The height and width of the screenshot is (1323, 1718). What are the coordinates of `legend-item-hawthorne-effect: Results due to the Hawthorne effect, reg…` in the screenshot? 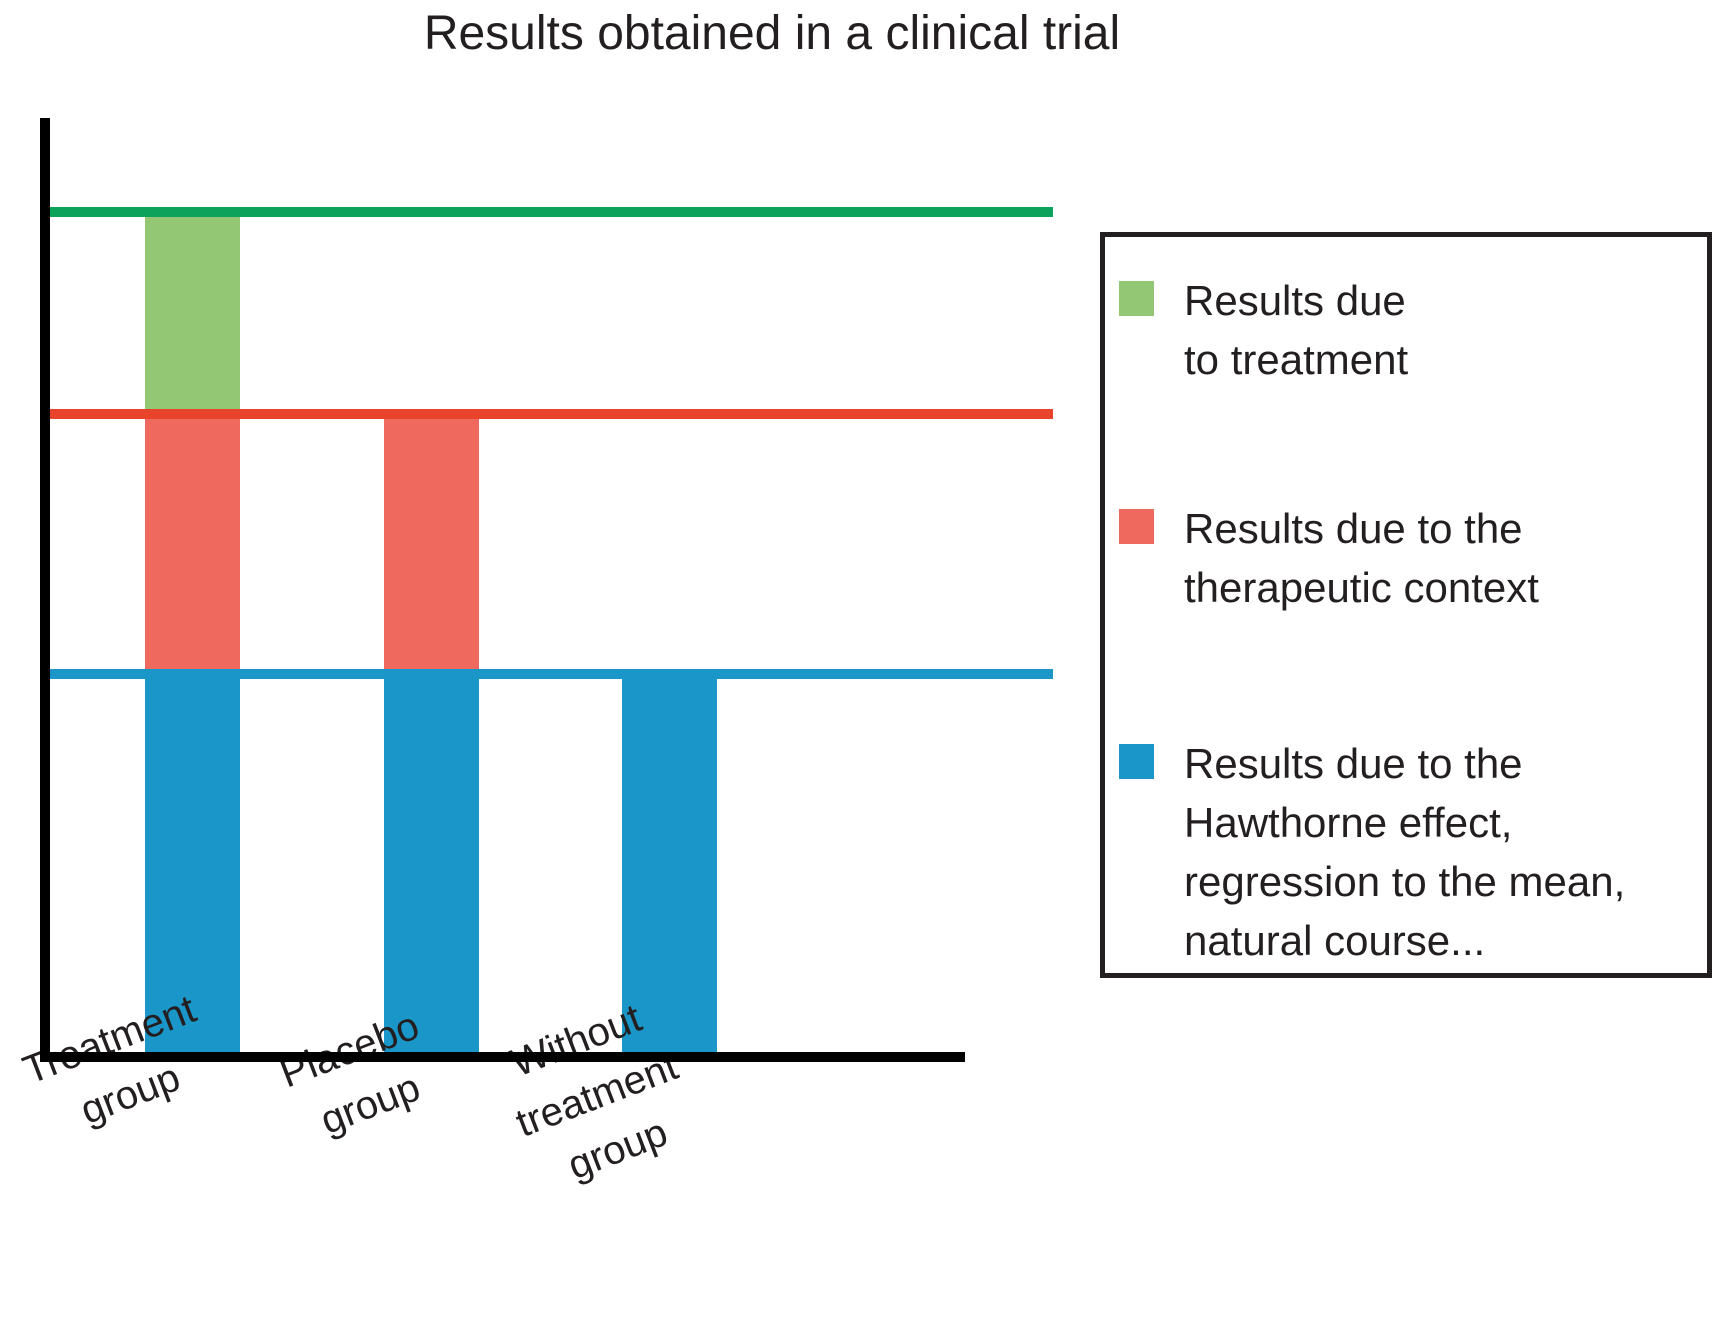 It's located at (1372, 852).